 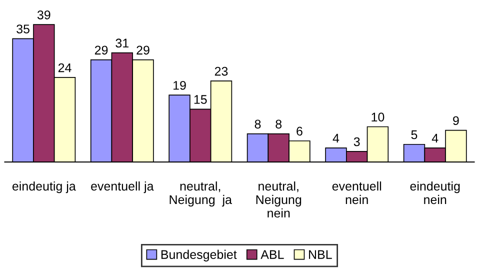 I want to click on x-tick-label: neutral, Neigung nein, so click(x=279, y=199).